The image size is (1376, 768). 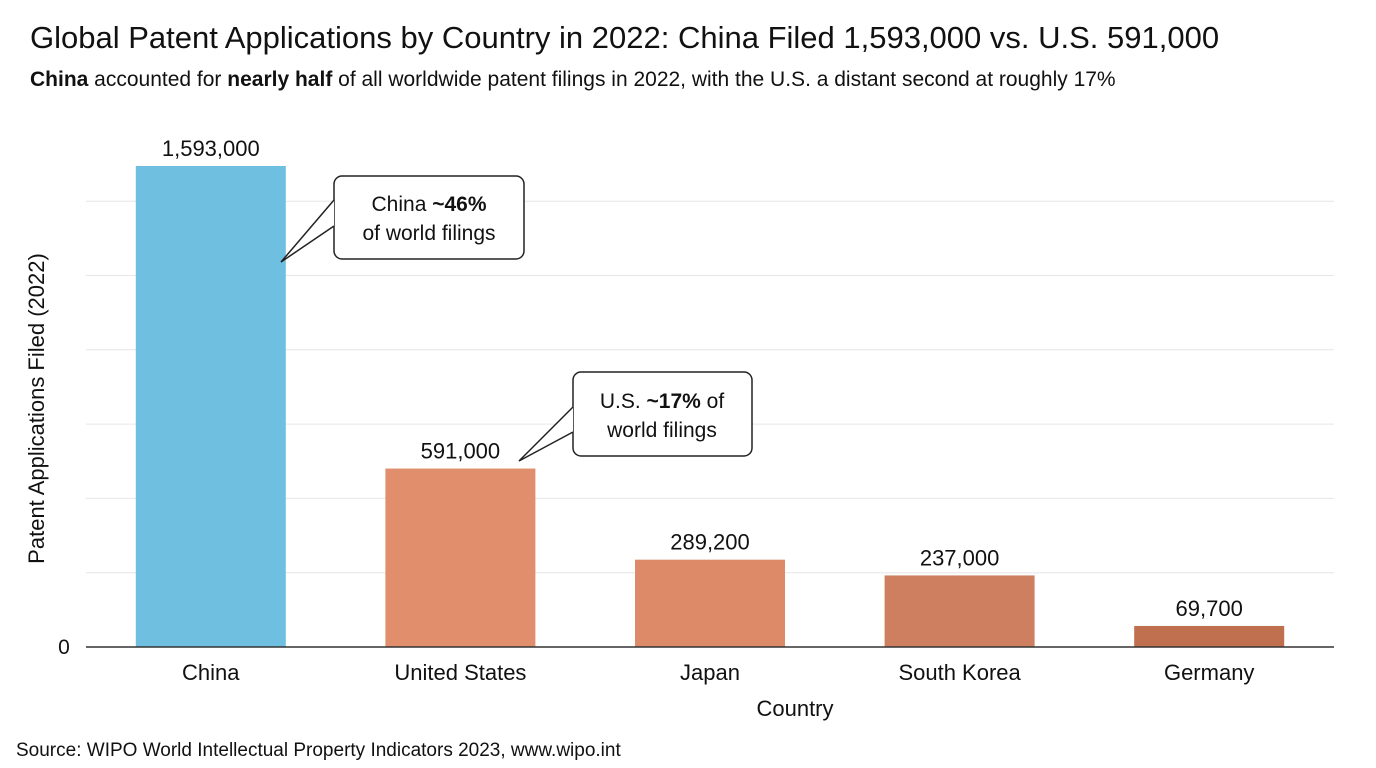 I want to click on y-axis-label: Patent Applications Filed (2022), so click(x=36, y=408).